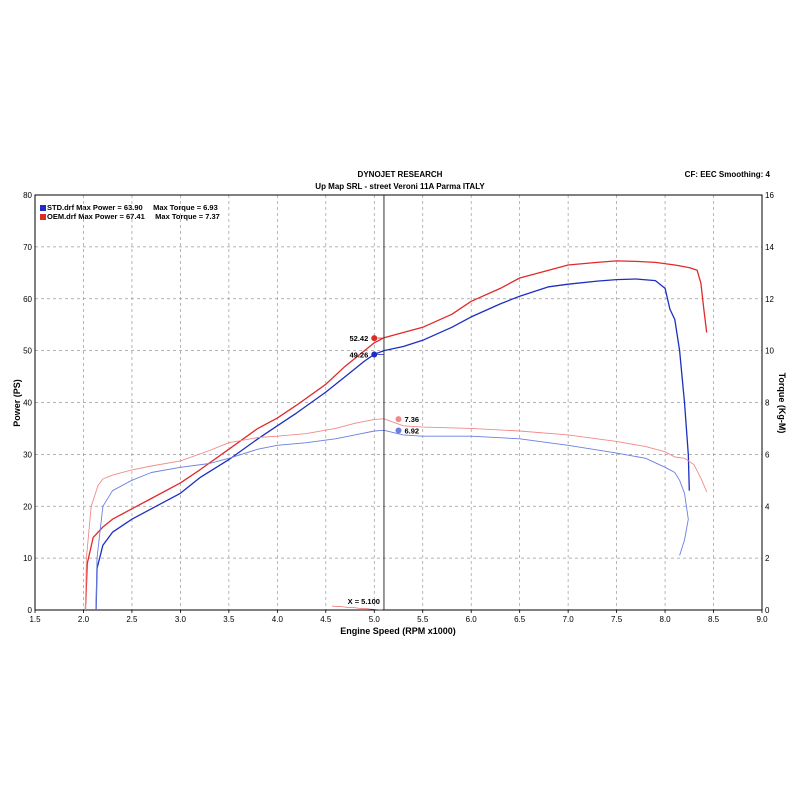 This screenshot has width=800, height=800. What do you see at coordinates (767, 454) in the screenshot?
I see `y2-tick-label: 6` at bounding box center [767, 454].